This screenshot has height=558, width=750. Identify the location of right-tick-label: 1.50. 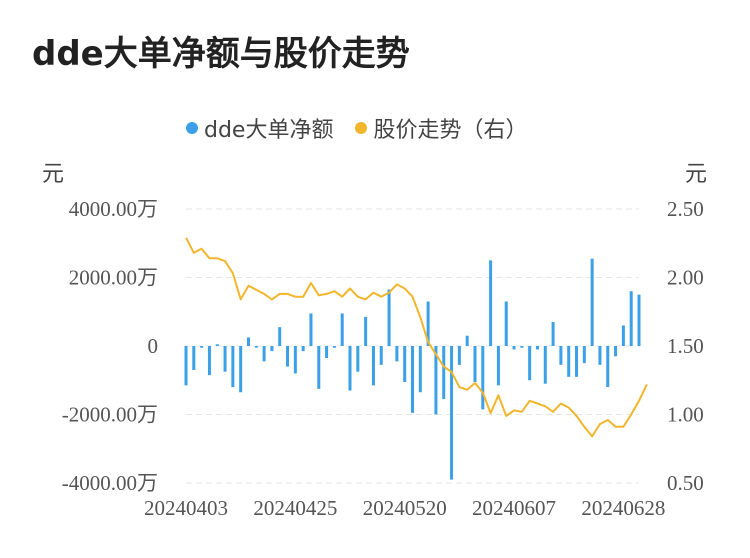
(685, 346).